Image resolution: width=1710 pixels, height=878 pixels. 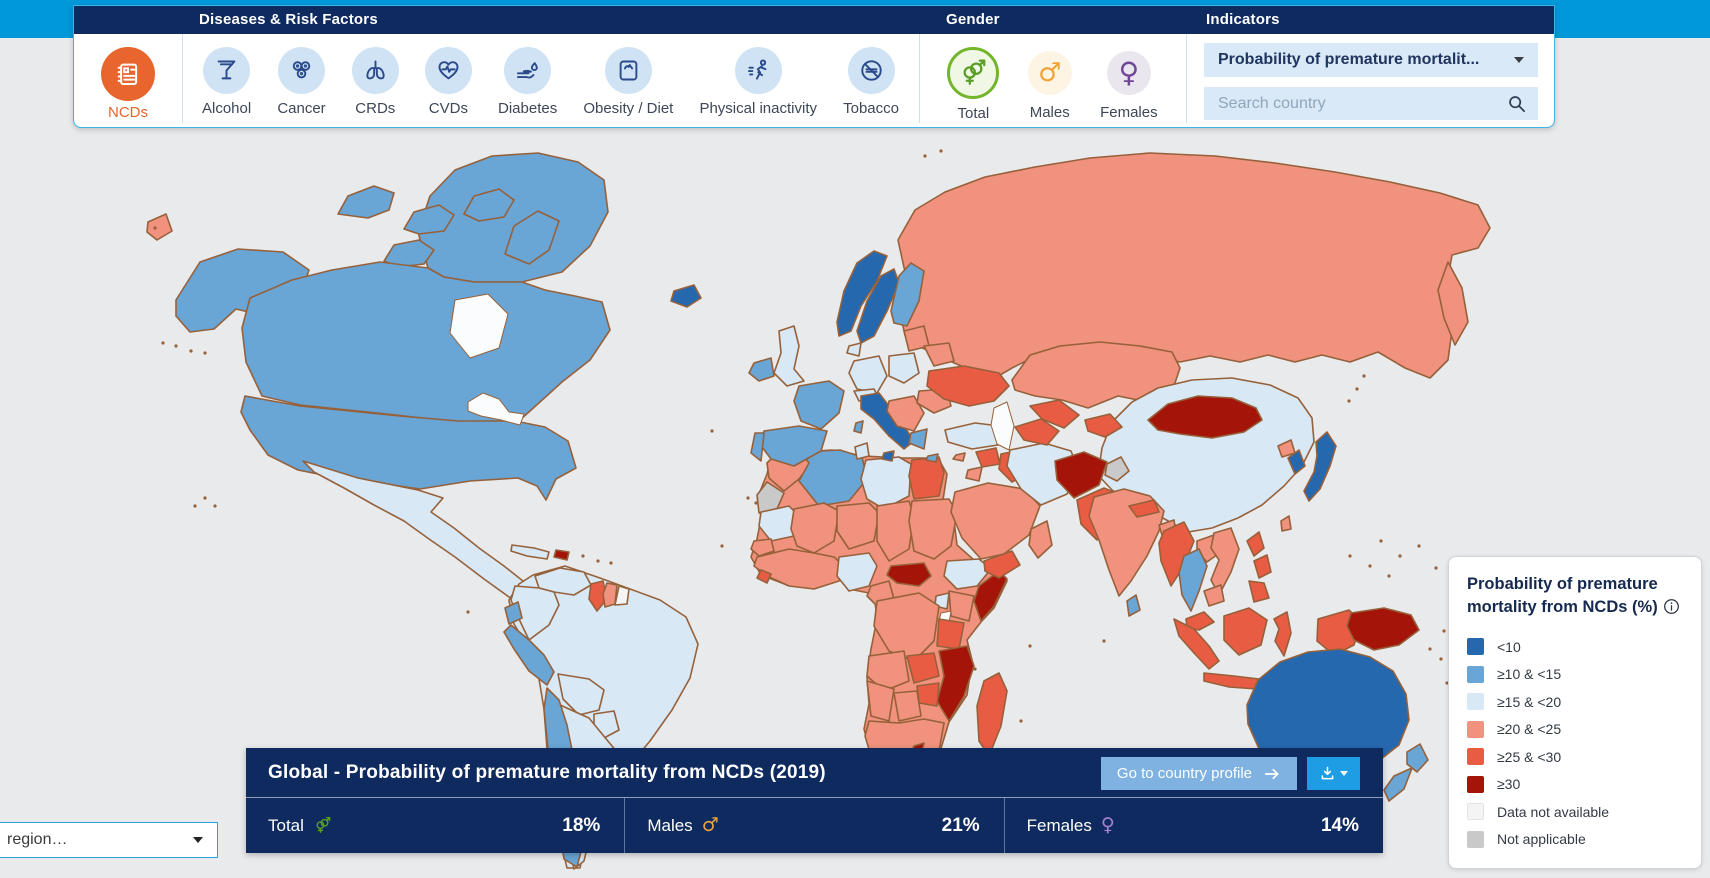 What do you see at coordinates (880, 701) in the screenshot?
I see `country-namibia` at bounding box center [880, 701].